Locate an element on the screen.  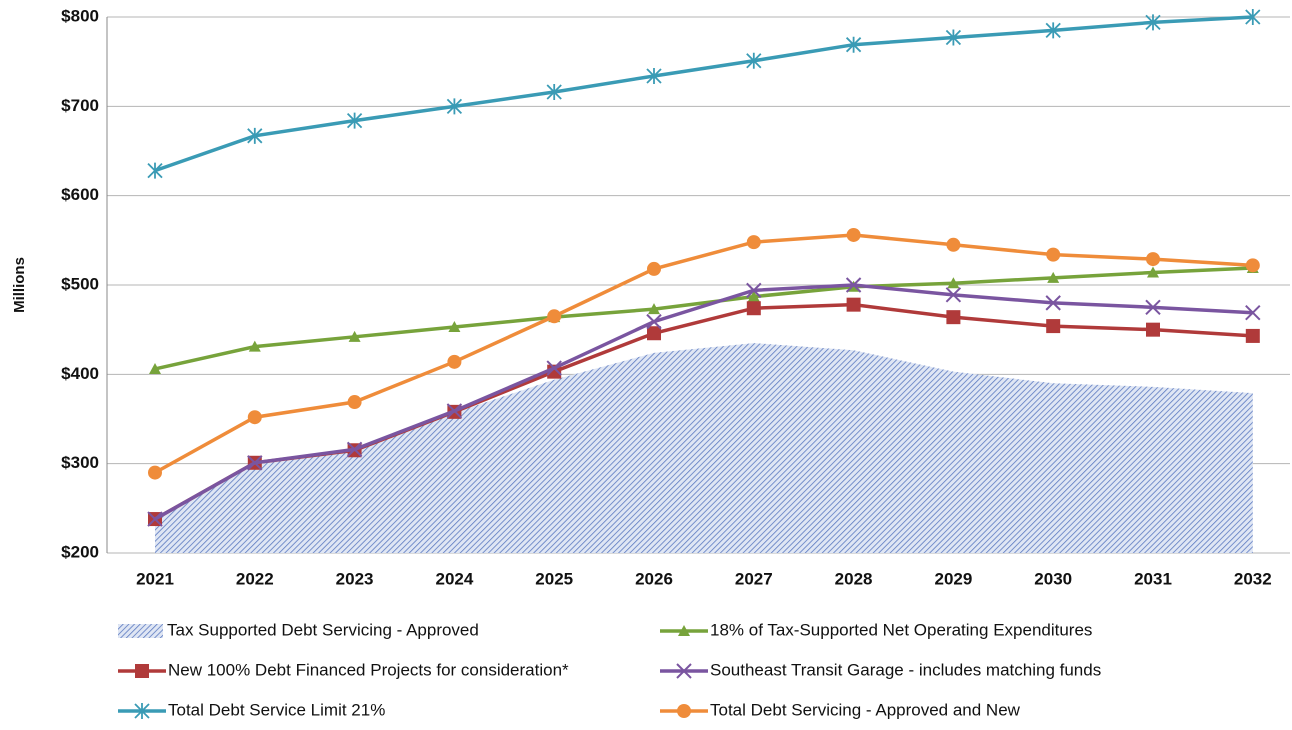
legend-swatch is located at coordinates (140, 631).